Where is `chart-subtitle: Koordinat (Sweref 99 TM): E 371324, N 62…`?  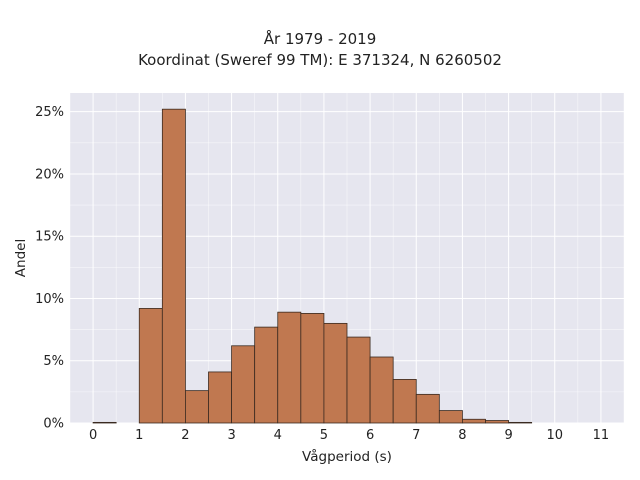
chart-subtitle: Koordinat (Sweref 99 TM): E 371324, N 62… is located at coordinates (320, 60).